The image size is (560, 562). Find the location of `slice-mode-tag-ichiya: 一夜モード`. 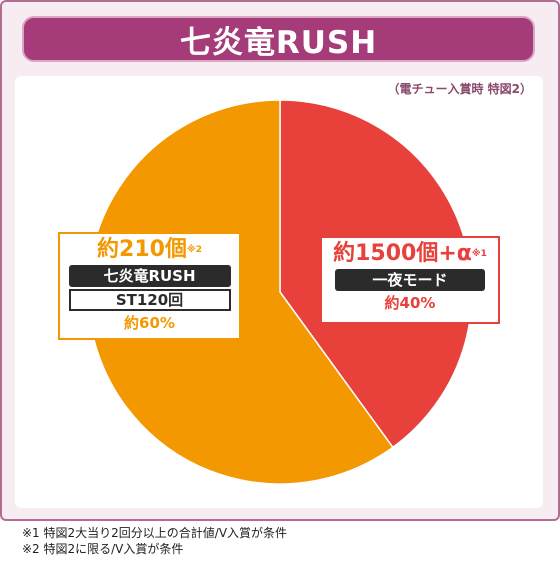

slice-mode-tag-ichiya: 一夜モード is located at coordinates (410, 280).